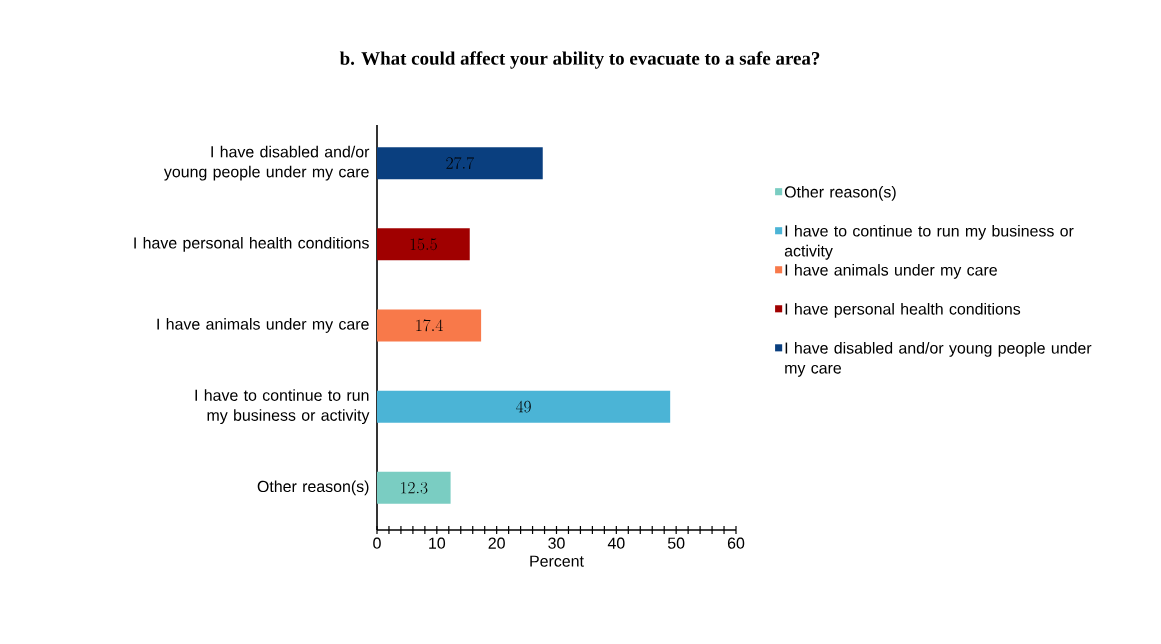 Image resolution: width=1161 pixels, height=644 pixels. I want to click on legend-label: Other reason(s), so click(840, 193).